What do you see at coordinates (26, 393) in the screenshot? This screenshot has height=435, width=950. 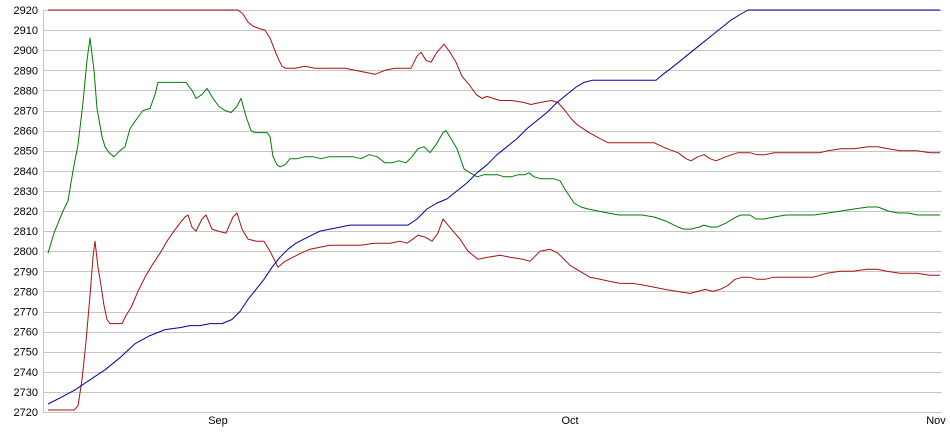 I see `y-tick-label: 2730` at bounding box center [26, 393].